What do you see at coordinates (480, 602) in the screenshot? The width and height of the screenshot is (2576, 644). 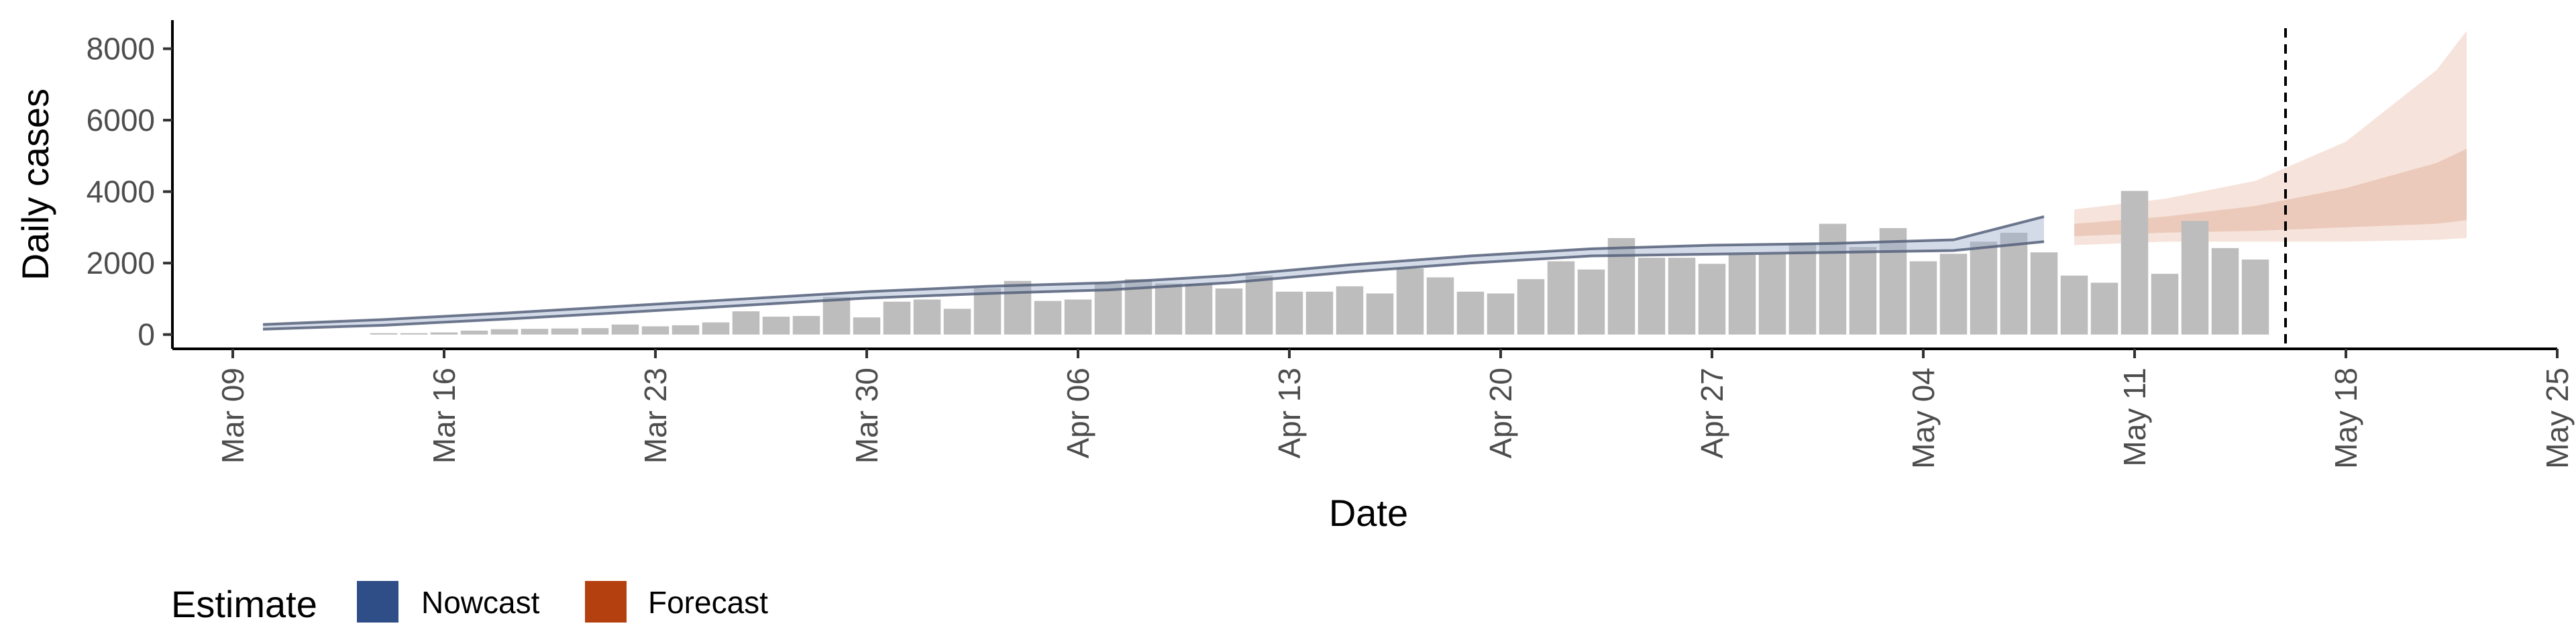 I see `legend-label-nowcast: Nowcast` at bounding box center [480, 602].